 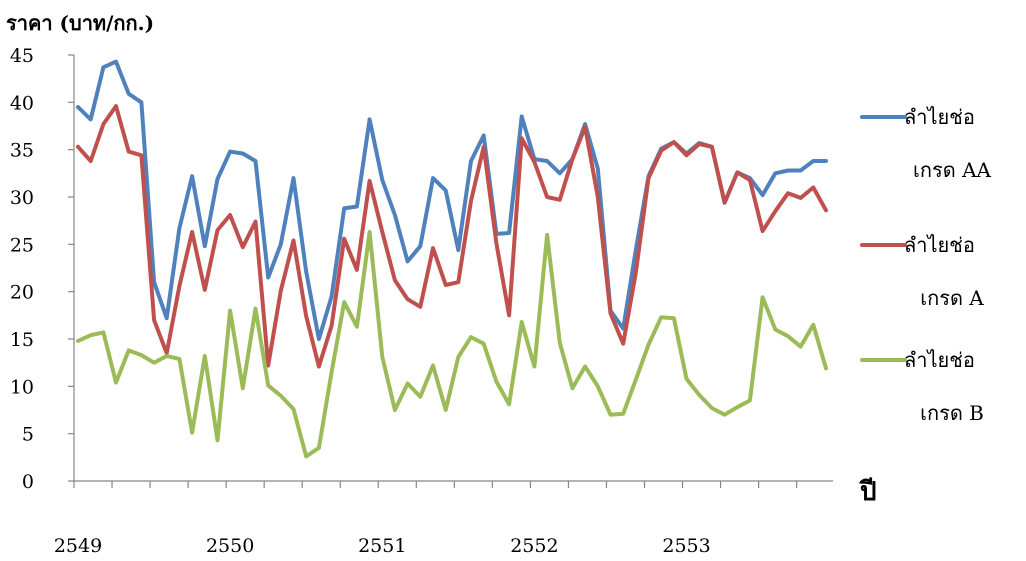 What do you see at coordinates (22, 151) in the screenshot?
I see `y-tick-label: 35` at bounding box center [22, 151].